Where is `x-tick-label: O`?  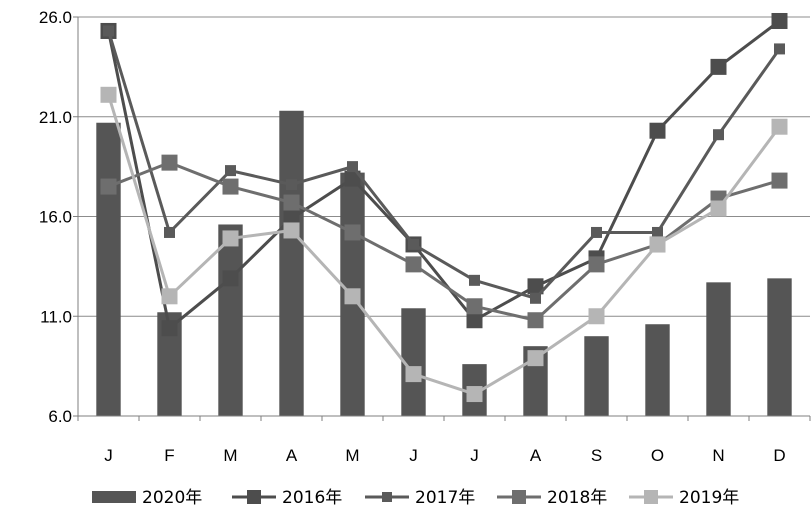
x-tick-label: O is located at coordinates (657, 455).